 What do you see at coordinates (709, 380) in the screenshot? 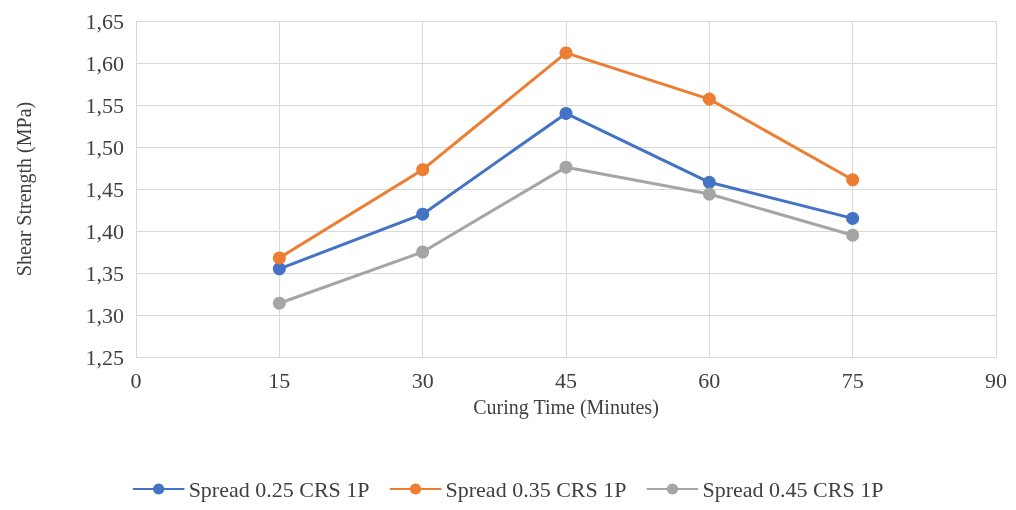
I see `x-tick-label: 60` at bounding box center [709, 380].